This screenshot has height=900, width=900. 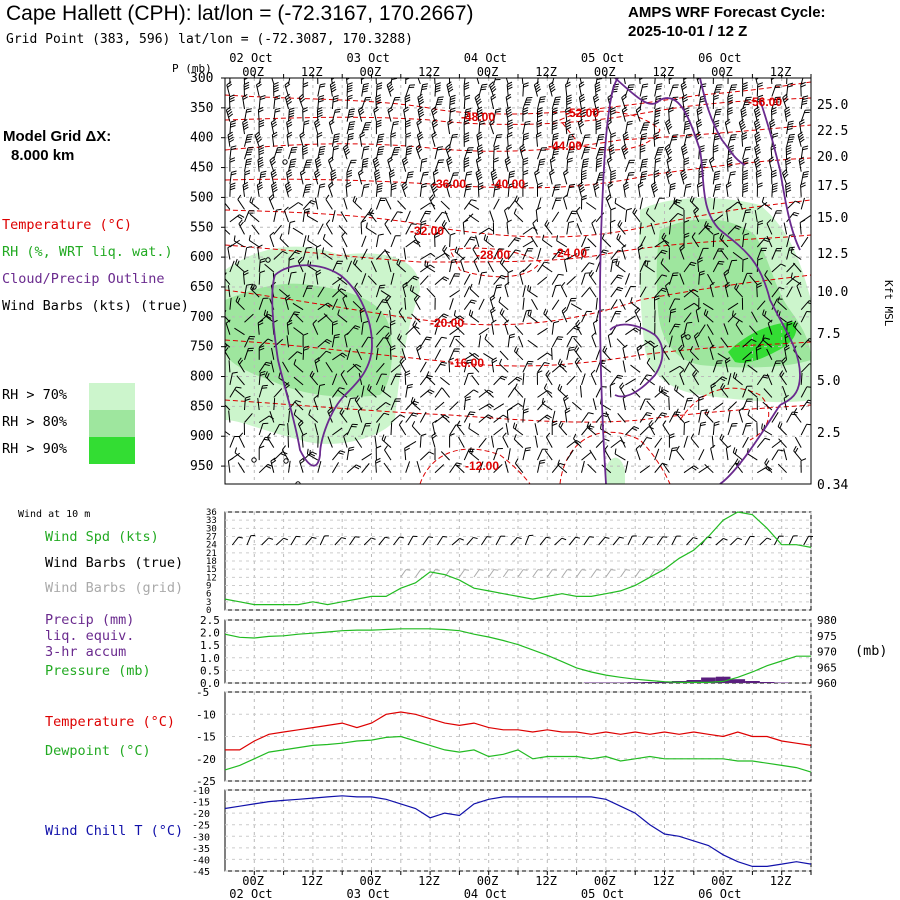 What do you see at coordinates (722, 72) in the screenshot?
I see `top-time-8: 00Z` at bounding box center [722, 72].